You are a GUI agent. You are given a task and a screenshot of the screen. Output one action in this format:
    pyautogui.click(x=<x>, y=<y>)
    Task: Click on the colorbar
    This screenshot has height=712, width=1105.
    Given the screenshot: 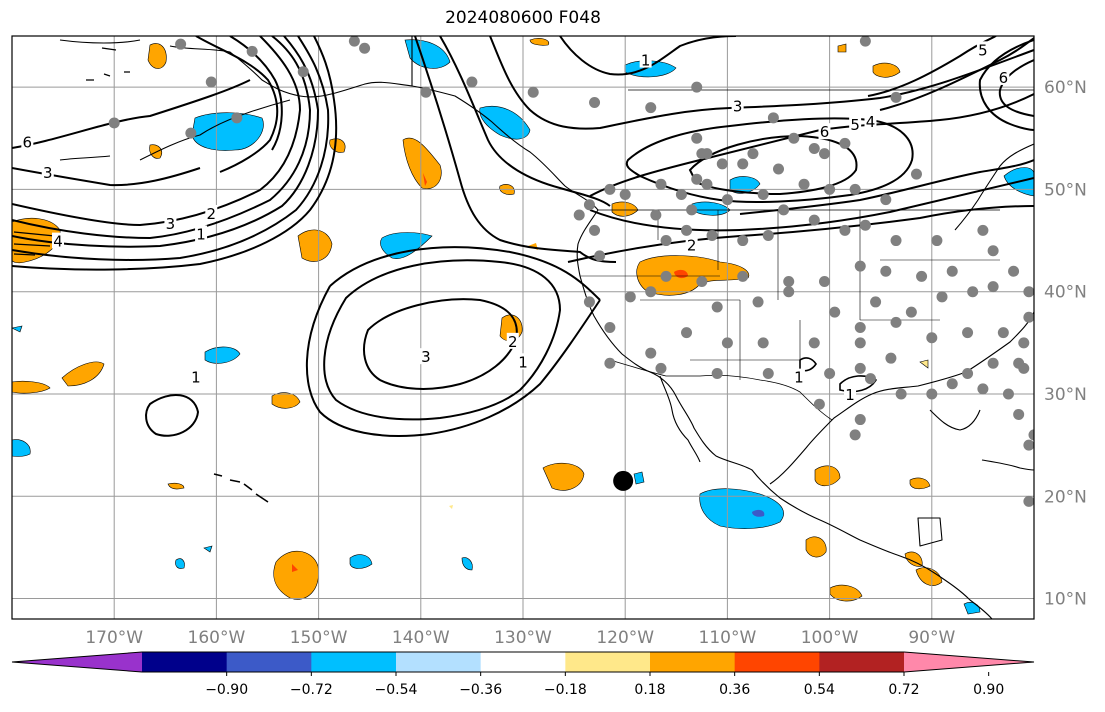 What is the action you would take?
    pyautogui.click(x=523, y=662)
    